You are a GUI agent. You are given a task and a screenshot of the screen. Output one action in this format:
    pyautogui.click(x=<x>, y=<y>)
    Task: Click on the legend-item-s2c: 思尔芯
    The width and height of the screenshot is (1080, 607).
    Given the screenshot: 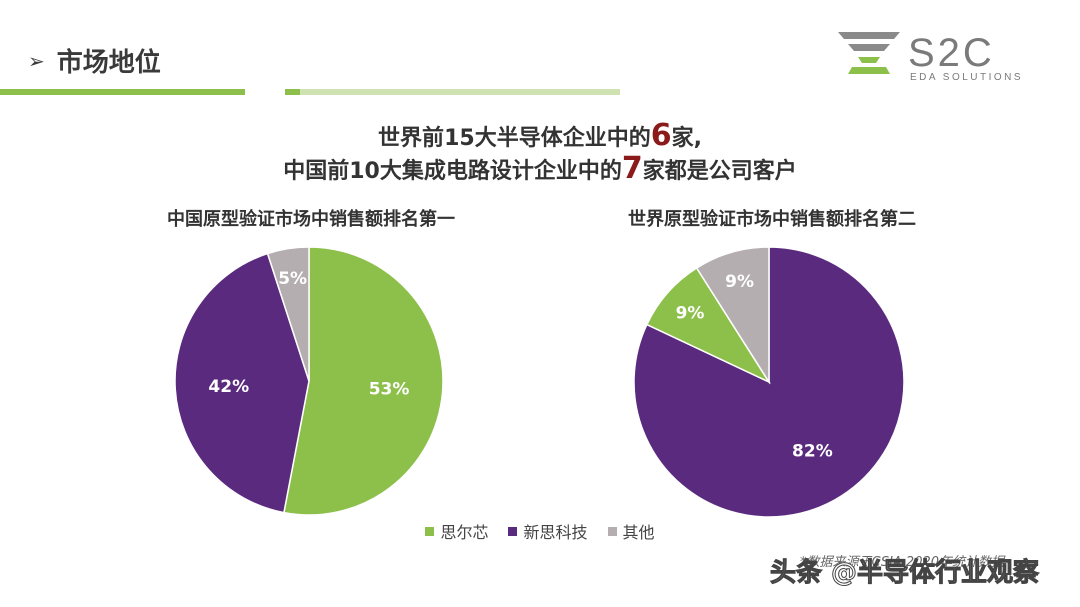 What is the action you would take?
    pyautogui.click(x=456, y=531)
    